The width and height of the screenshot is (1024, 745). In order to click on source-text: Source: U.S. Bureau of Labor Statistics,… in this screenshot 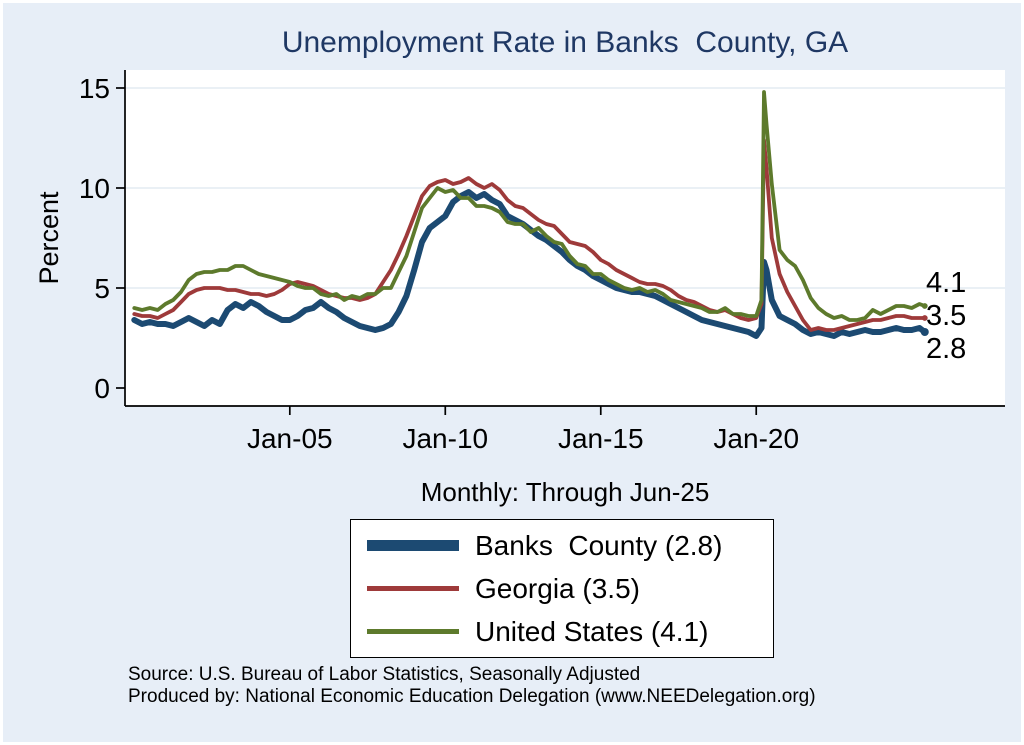, I will do `click(384, 674)`.